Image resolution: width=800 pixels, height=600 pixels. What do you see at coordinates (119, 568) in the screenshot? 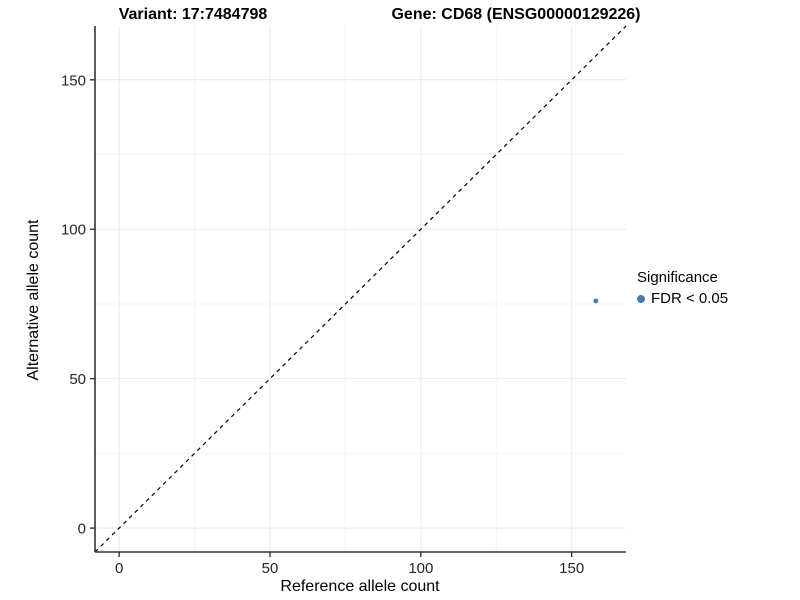
I see `x-tick-label: 0` at bounding box center [119, 568].